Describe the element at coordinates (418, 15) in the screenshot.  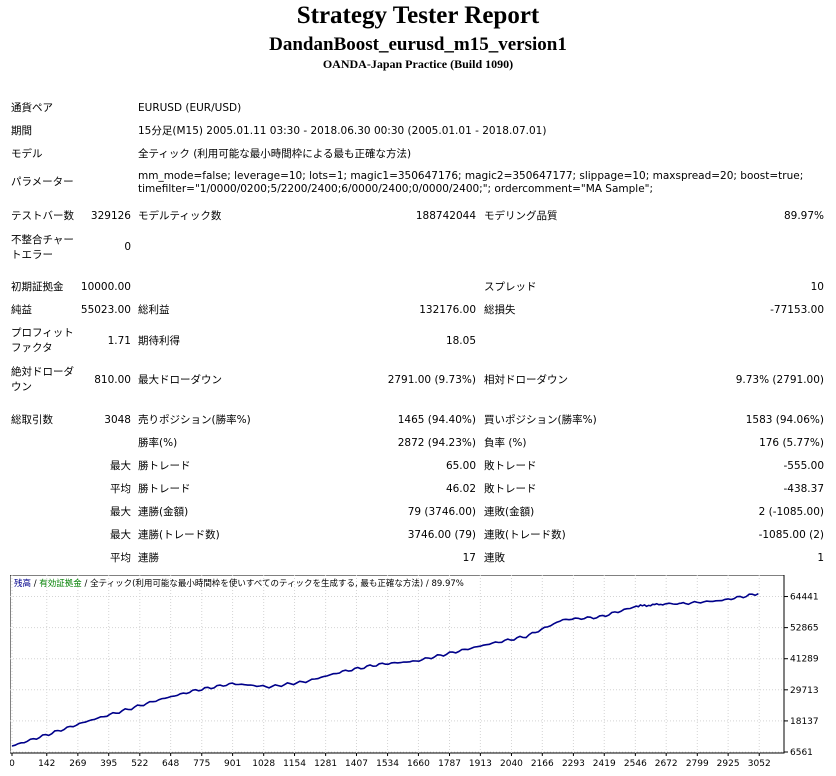
I see `report-title: Strategy Tester Report` at that location.